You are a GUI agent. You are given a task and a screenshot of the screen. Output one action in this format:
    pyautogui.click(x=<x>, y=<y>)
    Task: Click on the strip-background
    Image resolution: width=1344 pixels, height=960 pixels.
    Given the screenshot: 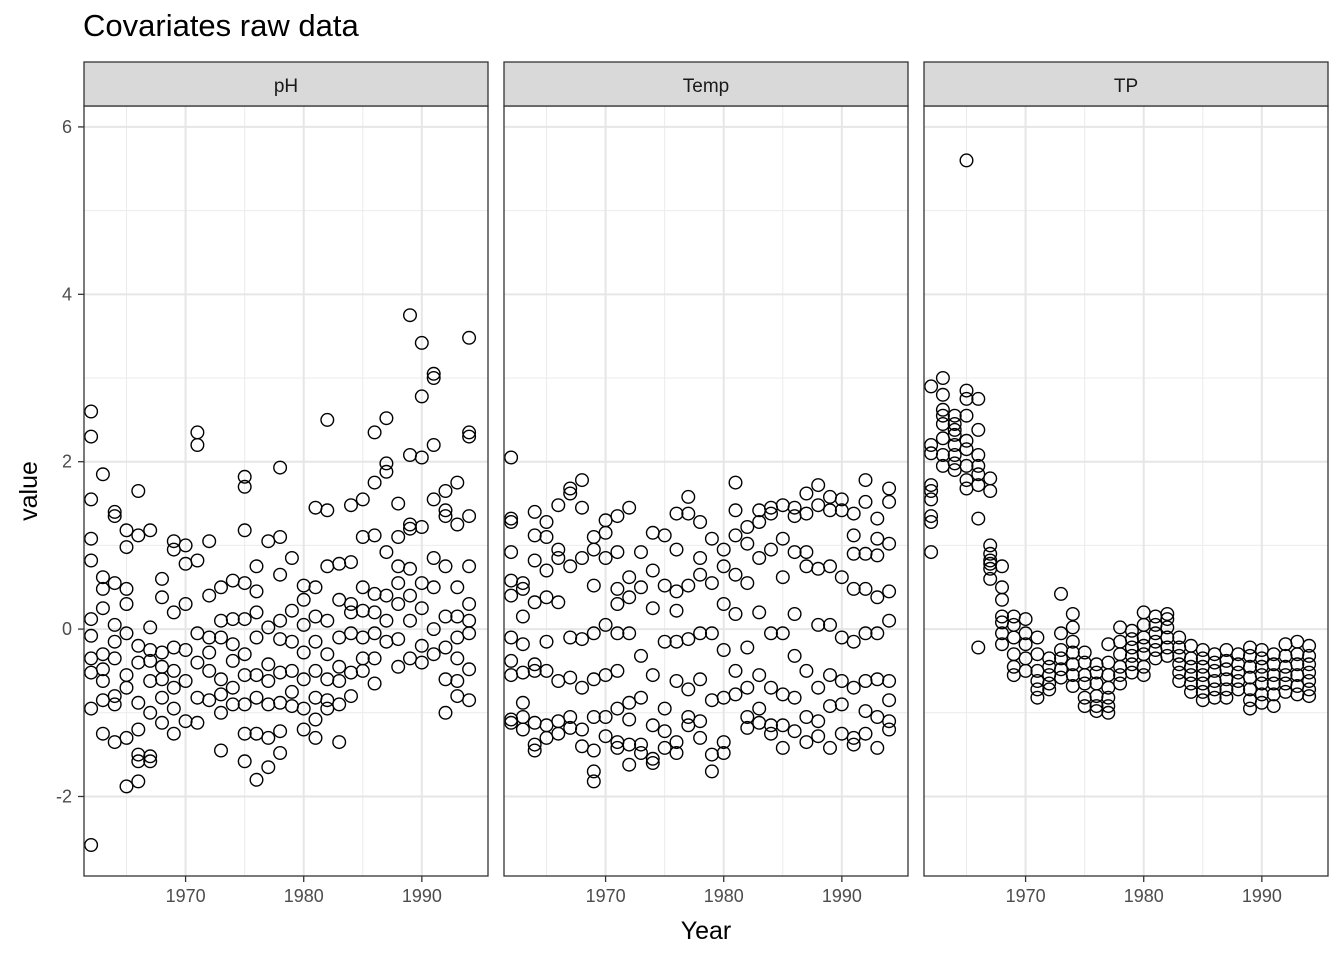 What is the action you would take?
    pyautogui.click(x=286, y=84)
    